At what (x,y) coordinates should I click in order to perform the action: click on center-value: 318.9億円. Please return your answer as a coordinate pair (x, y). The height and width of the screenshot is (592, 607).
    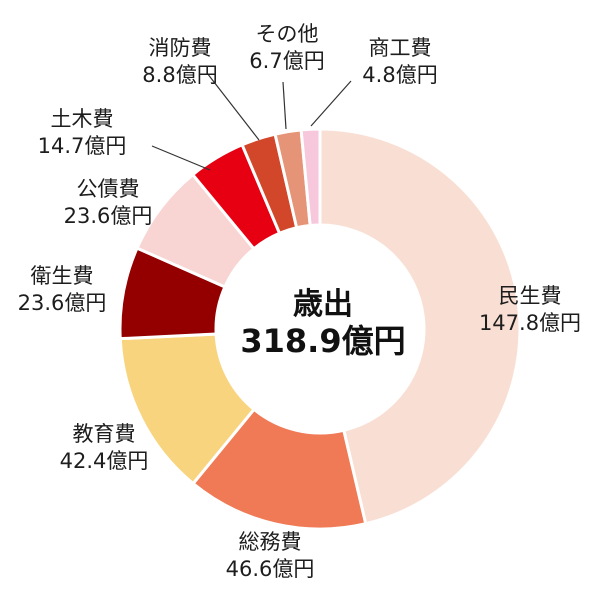
    Looking at the image, I should click on (322, 341).